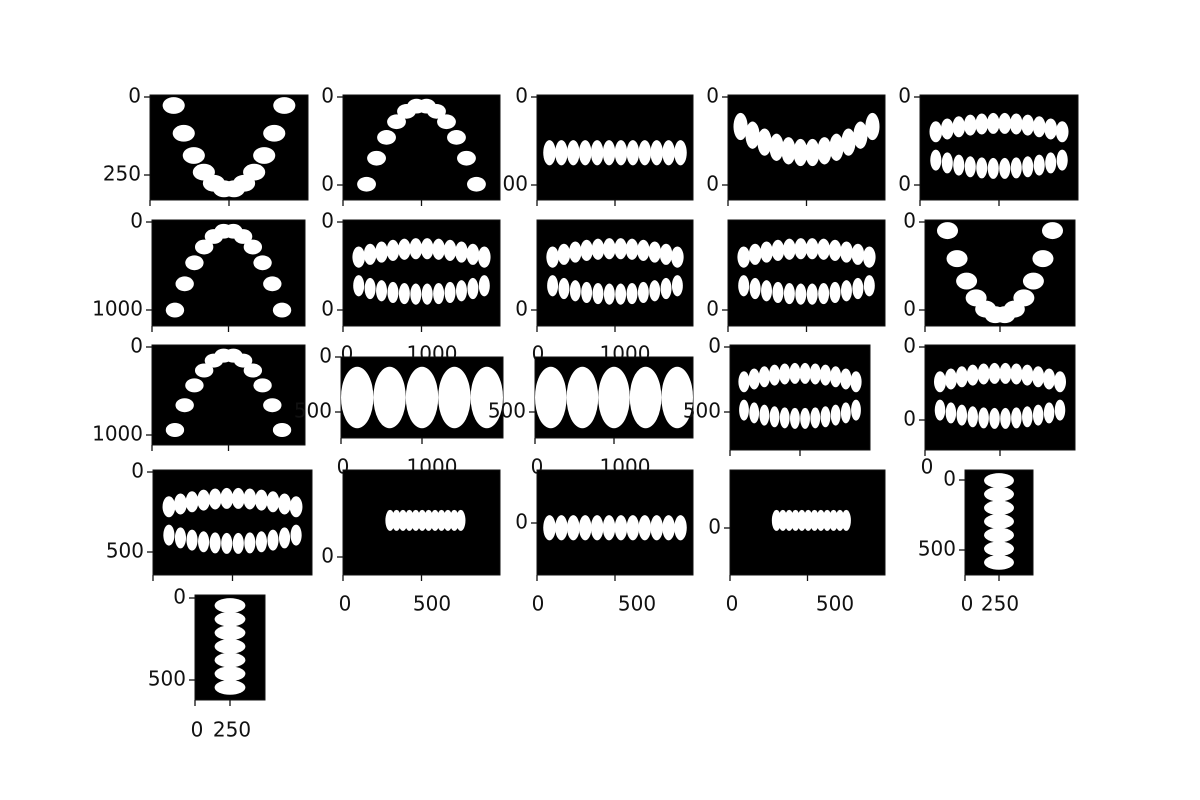 This screenshot has height=800, width=1200. Describe the element at coordinates (732, 604) in the screenshot. I see `x-tick-label: 0` at that location.